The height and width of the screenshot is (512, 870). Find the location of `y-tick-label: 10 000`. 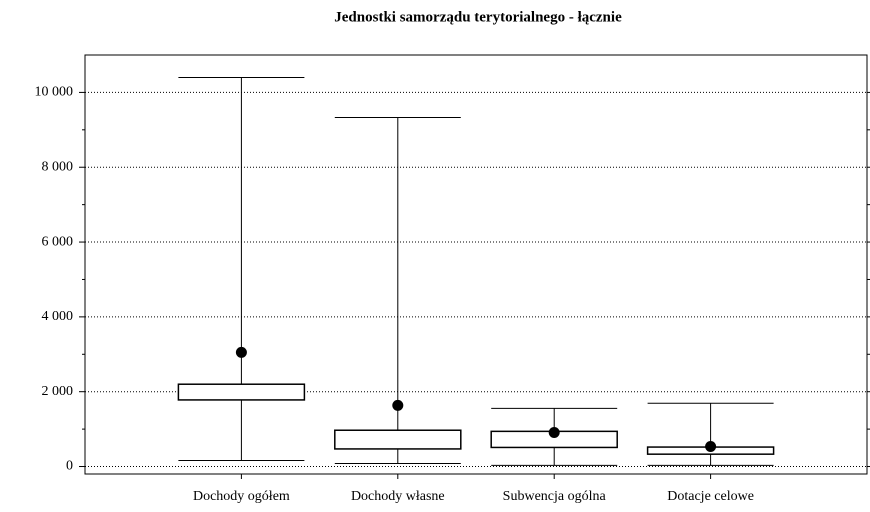

y-tick-label: 10 000 is located at coordinates (54, 92).